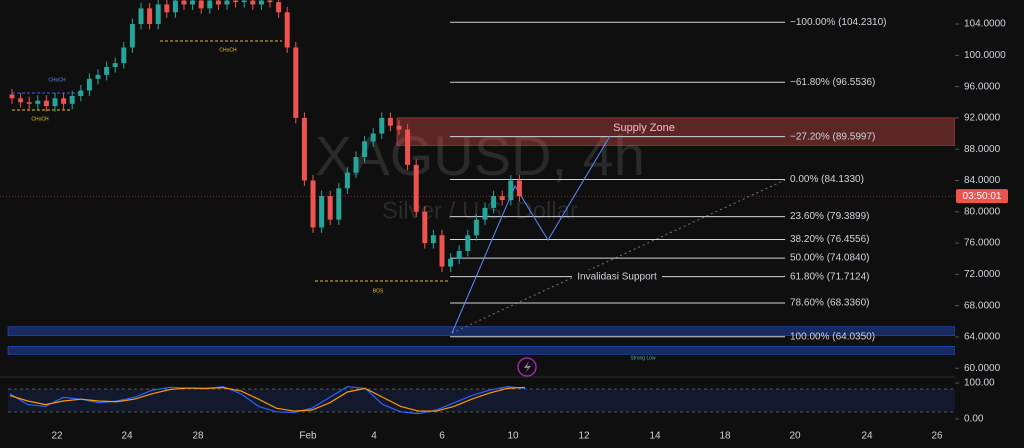 This screenshot has width=1024, height=448. What do you see at coordinates (643, 359) in the screenshot?
I see `low-zone-label: Strong Low` at bounding box center [643, 359].